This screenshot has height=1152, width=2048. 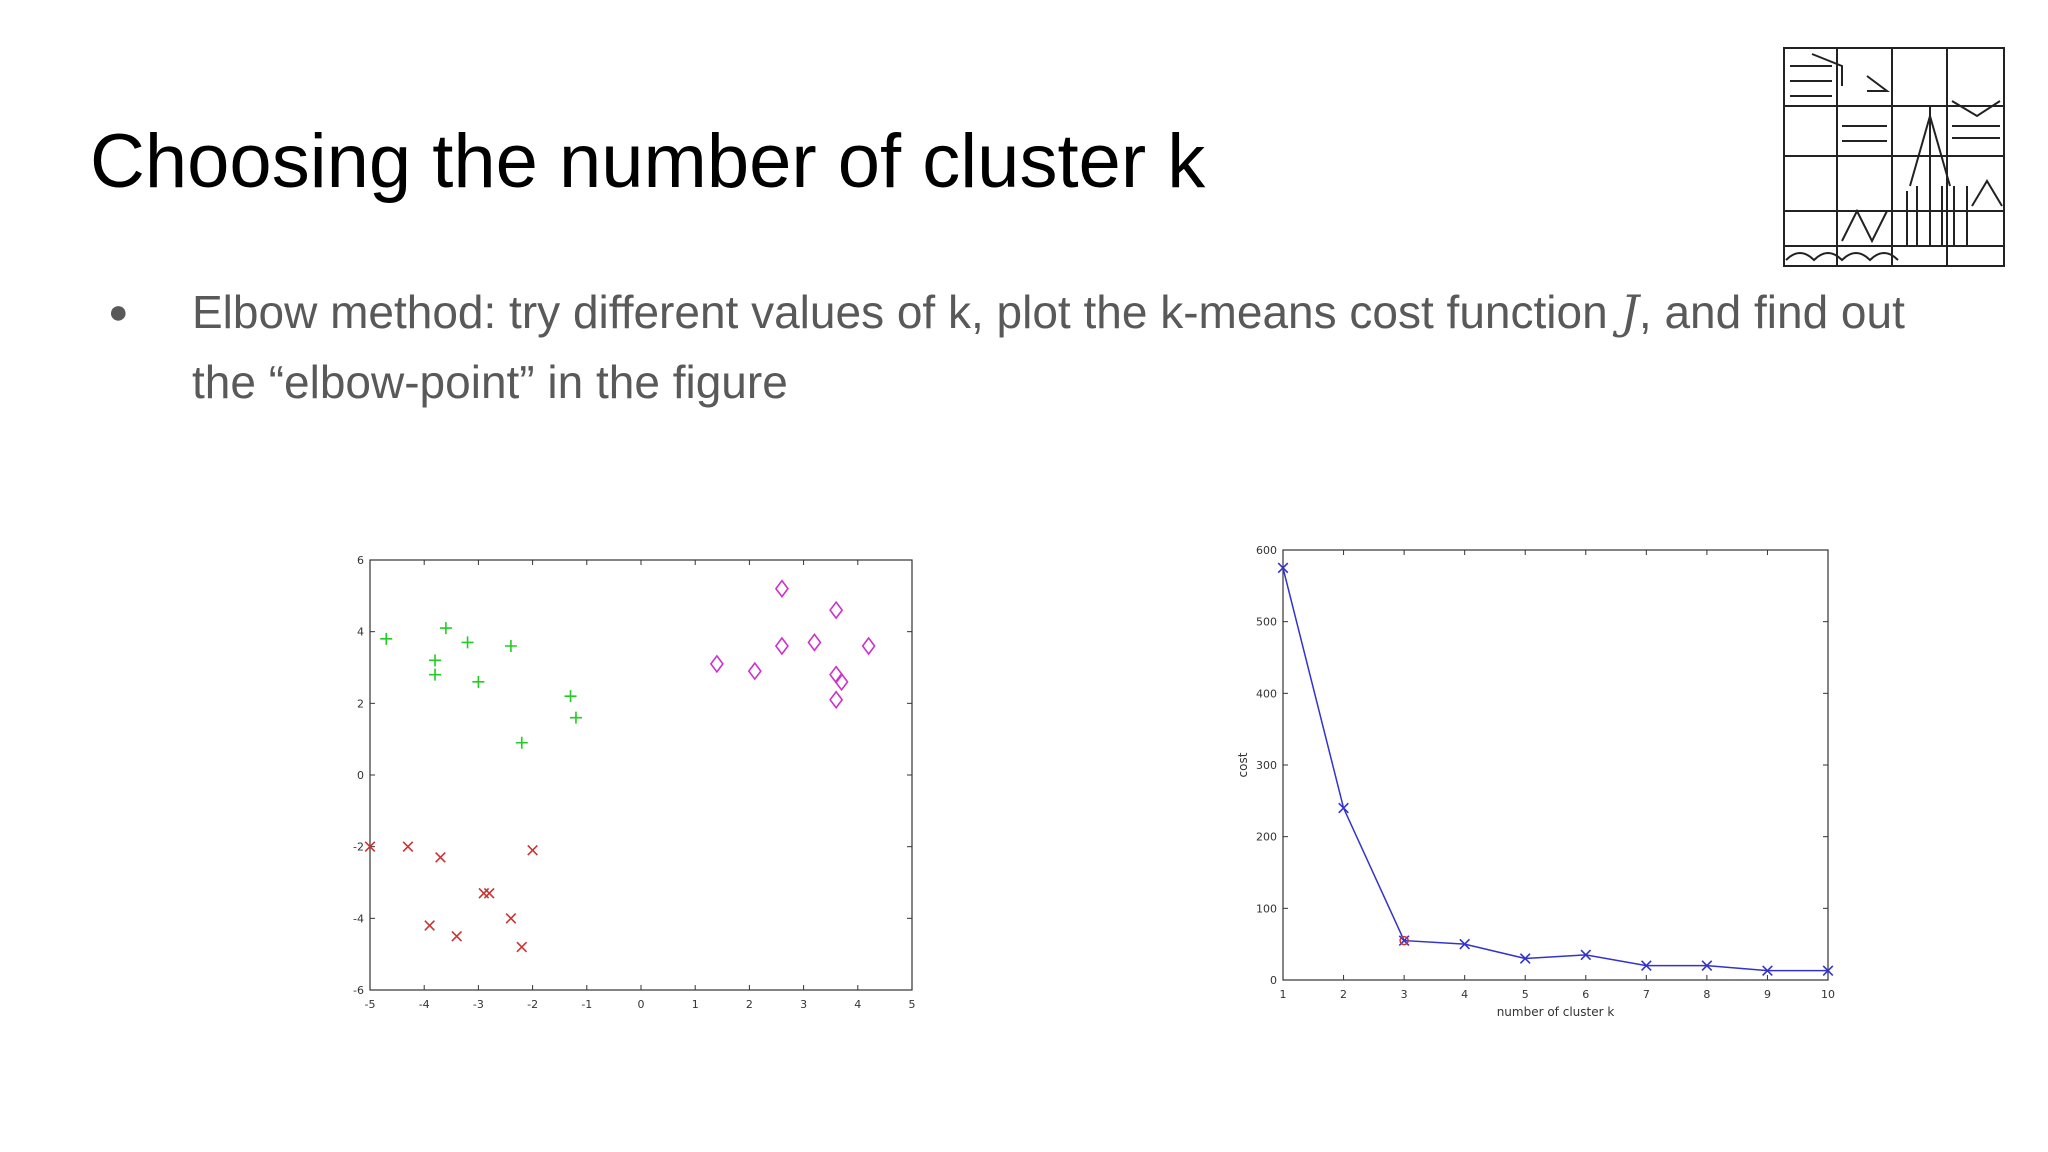 I want to click on cost-function-variable: J, so click(x=1629, y=312).